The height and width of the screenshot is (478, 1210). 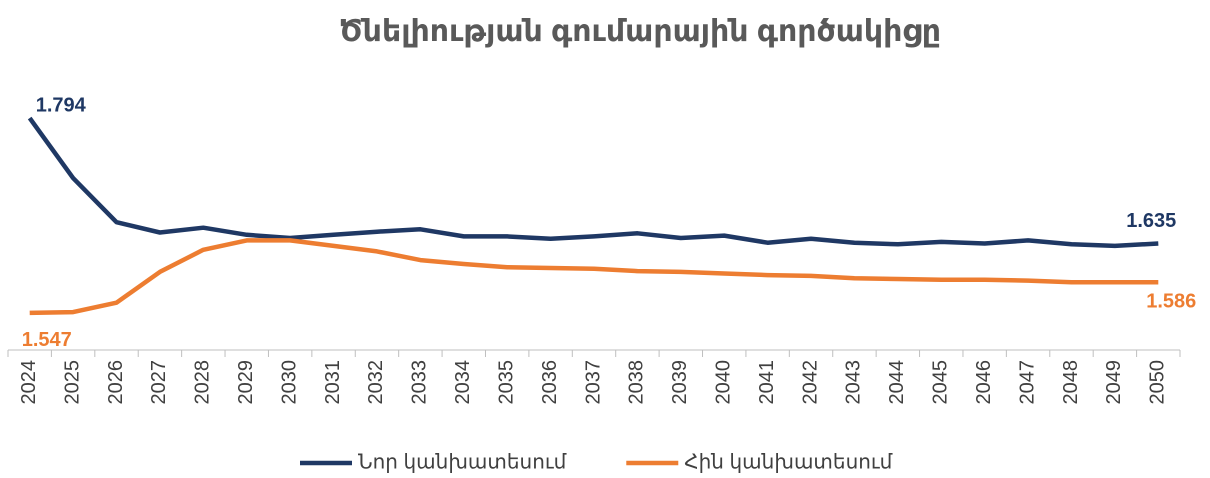 I want to click on x-tick-label: 2050, so click(x=1158, y=382).